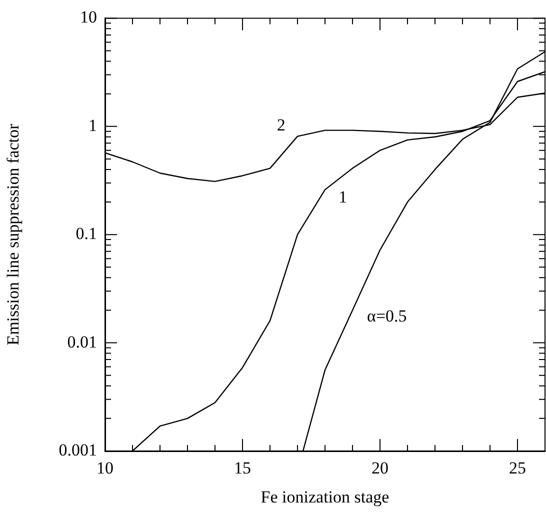  Describe the element at coordinates (77, 450) in the screenshot. I see `y-tick-label: 0.001` at that location.